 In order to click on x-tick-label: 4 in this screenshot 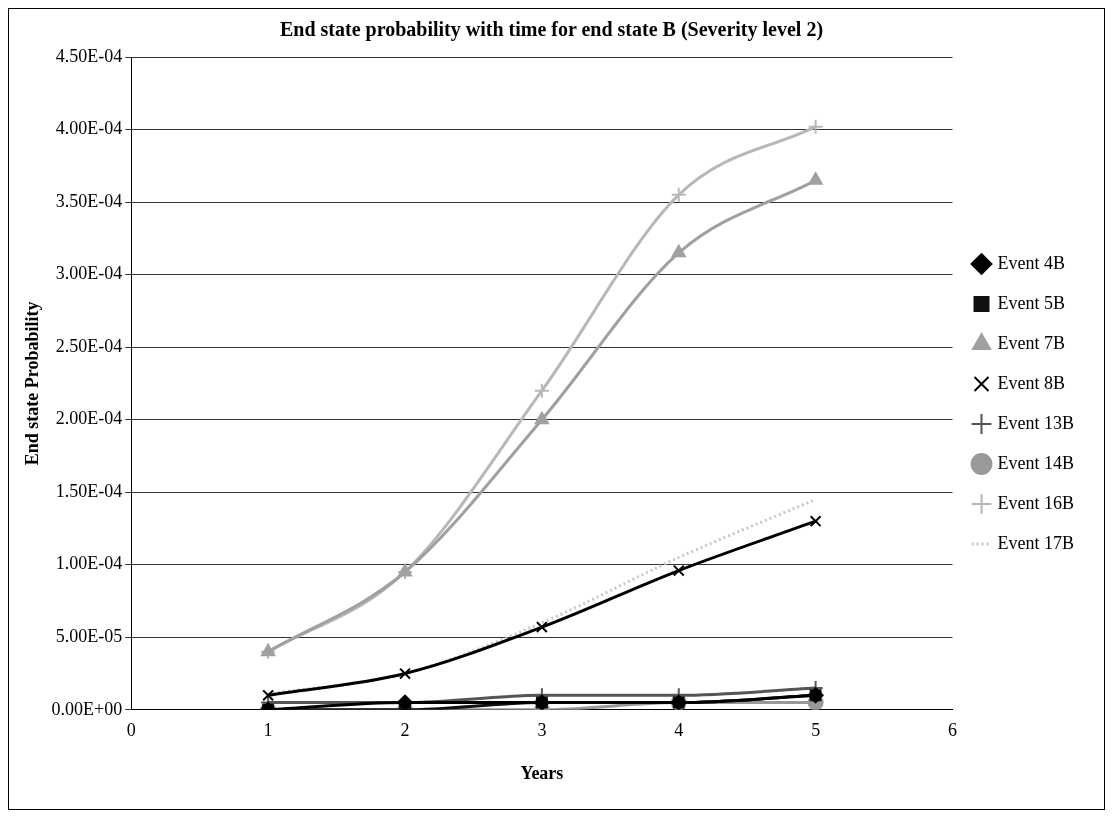, I will do `click(679, 730)`.